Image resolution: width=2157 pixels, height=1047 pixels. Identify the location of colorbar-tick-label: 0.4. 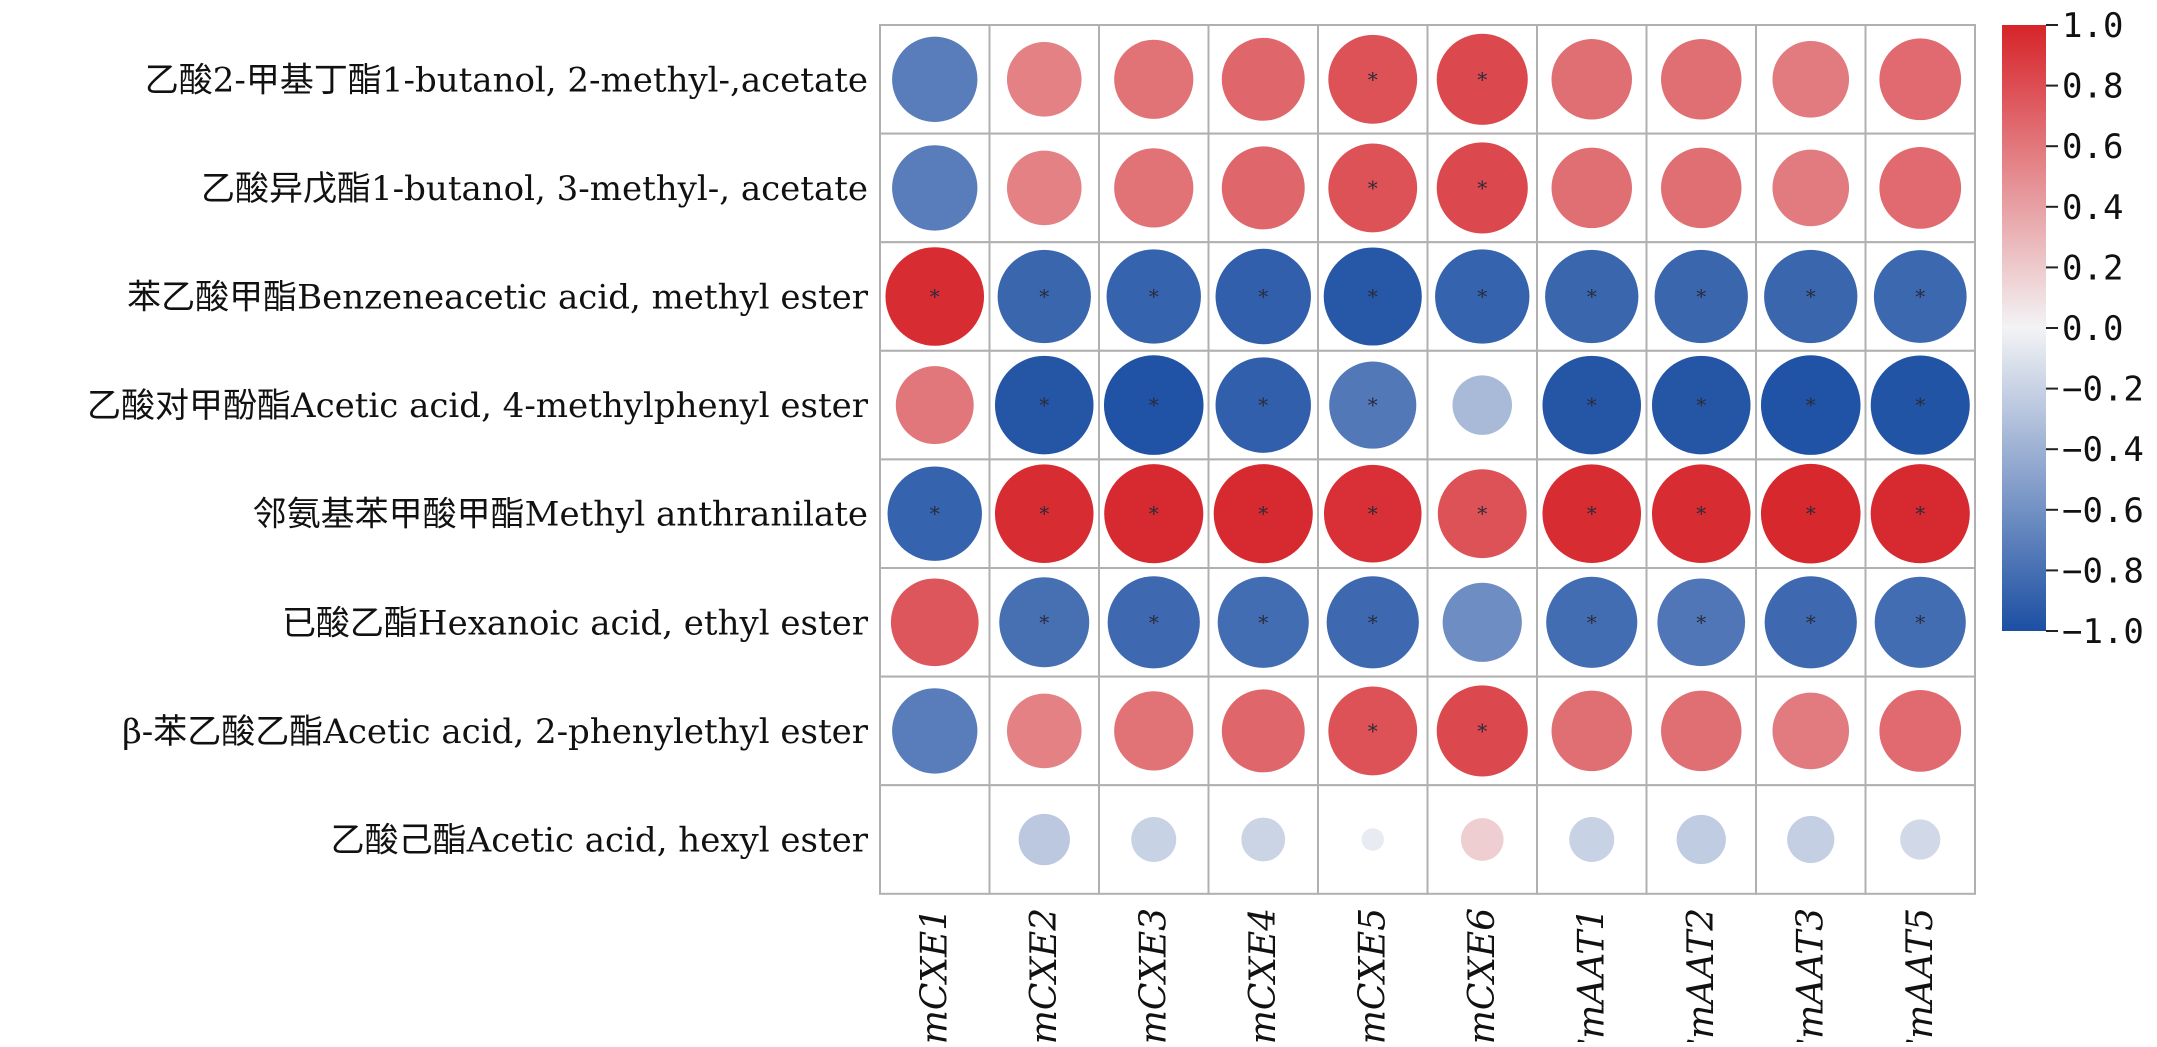
(2092, 208).